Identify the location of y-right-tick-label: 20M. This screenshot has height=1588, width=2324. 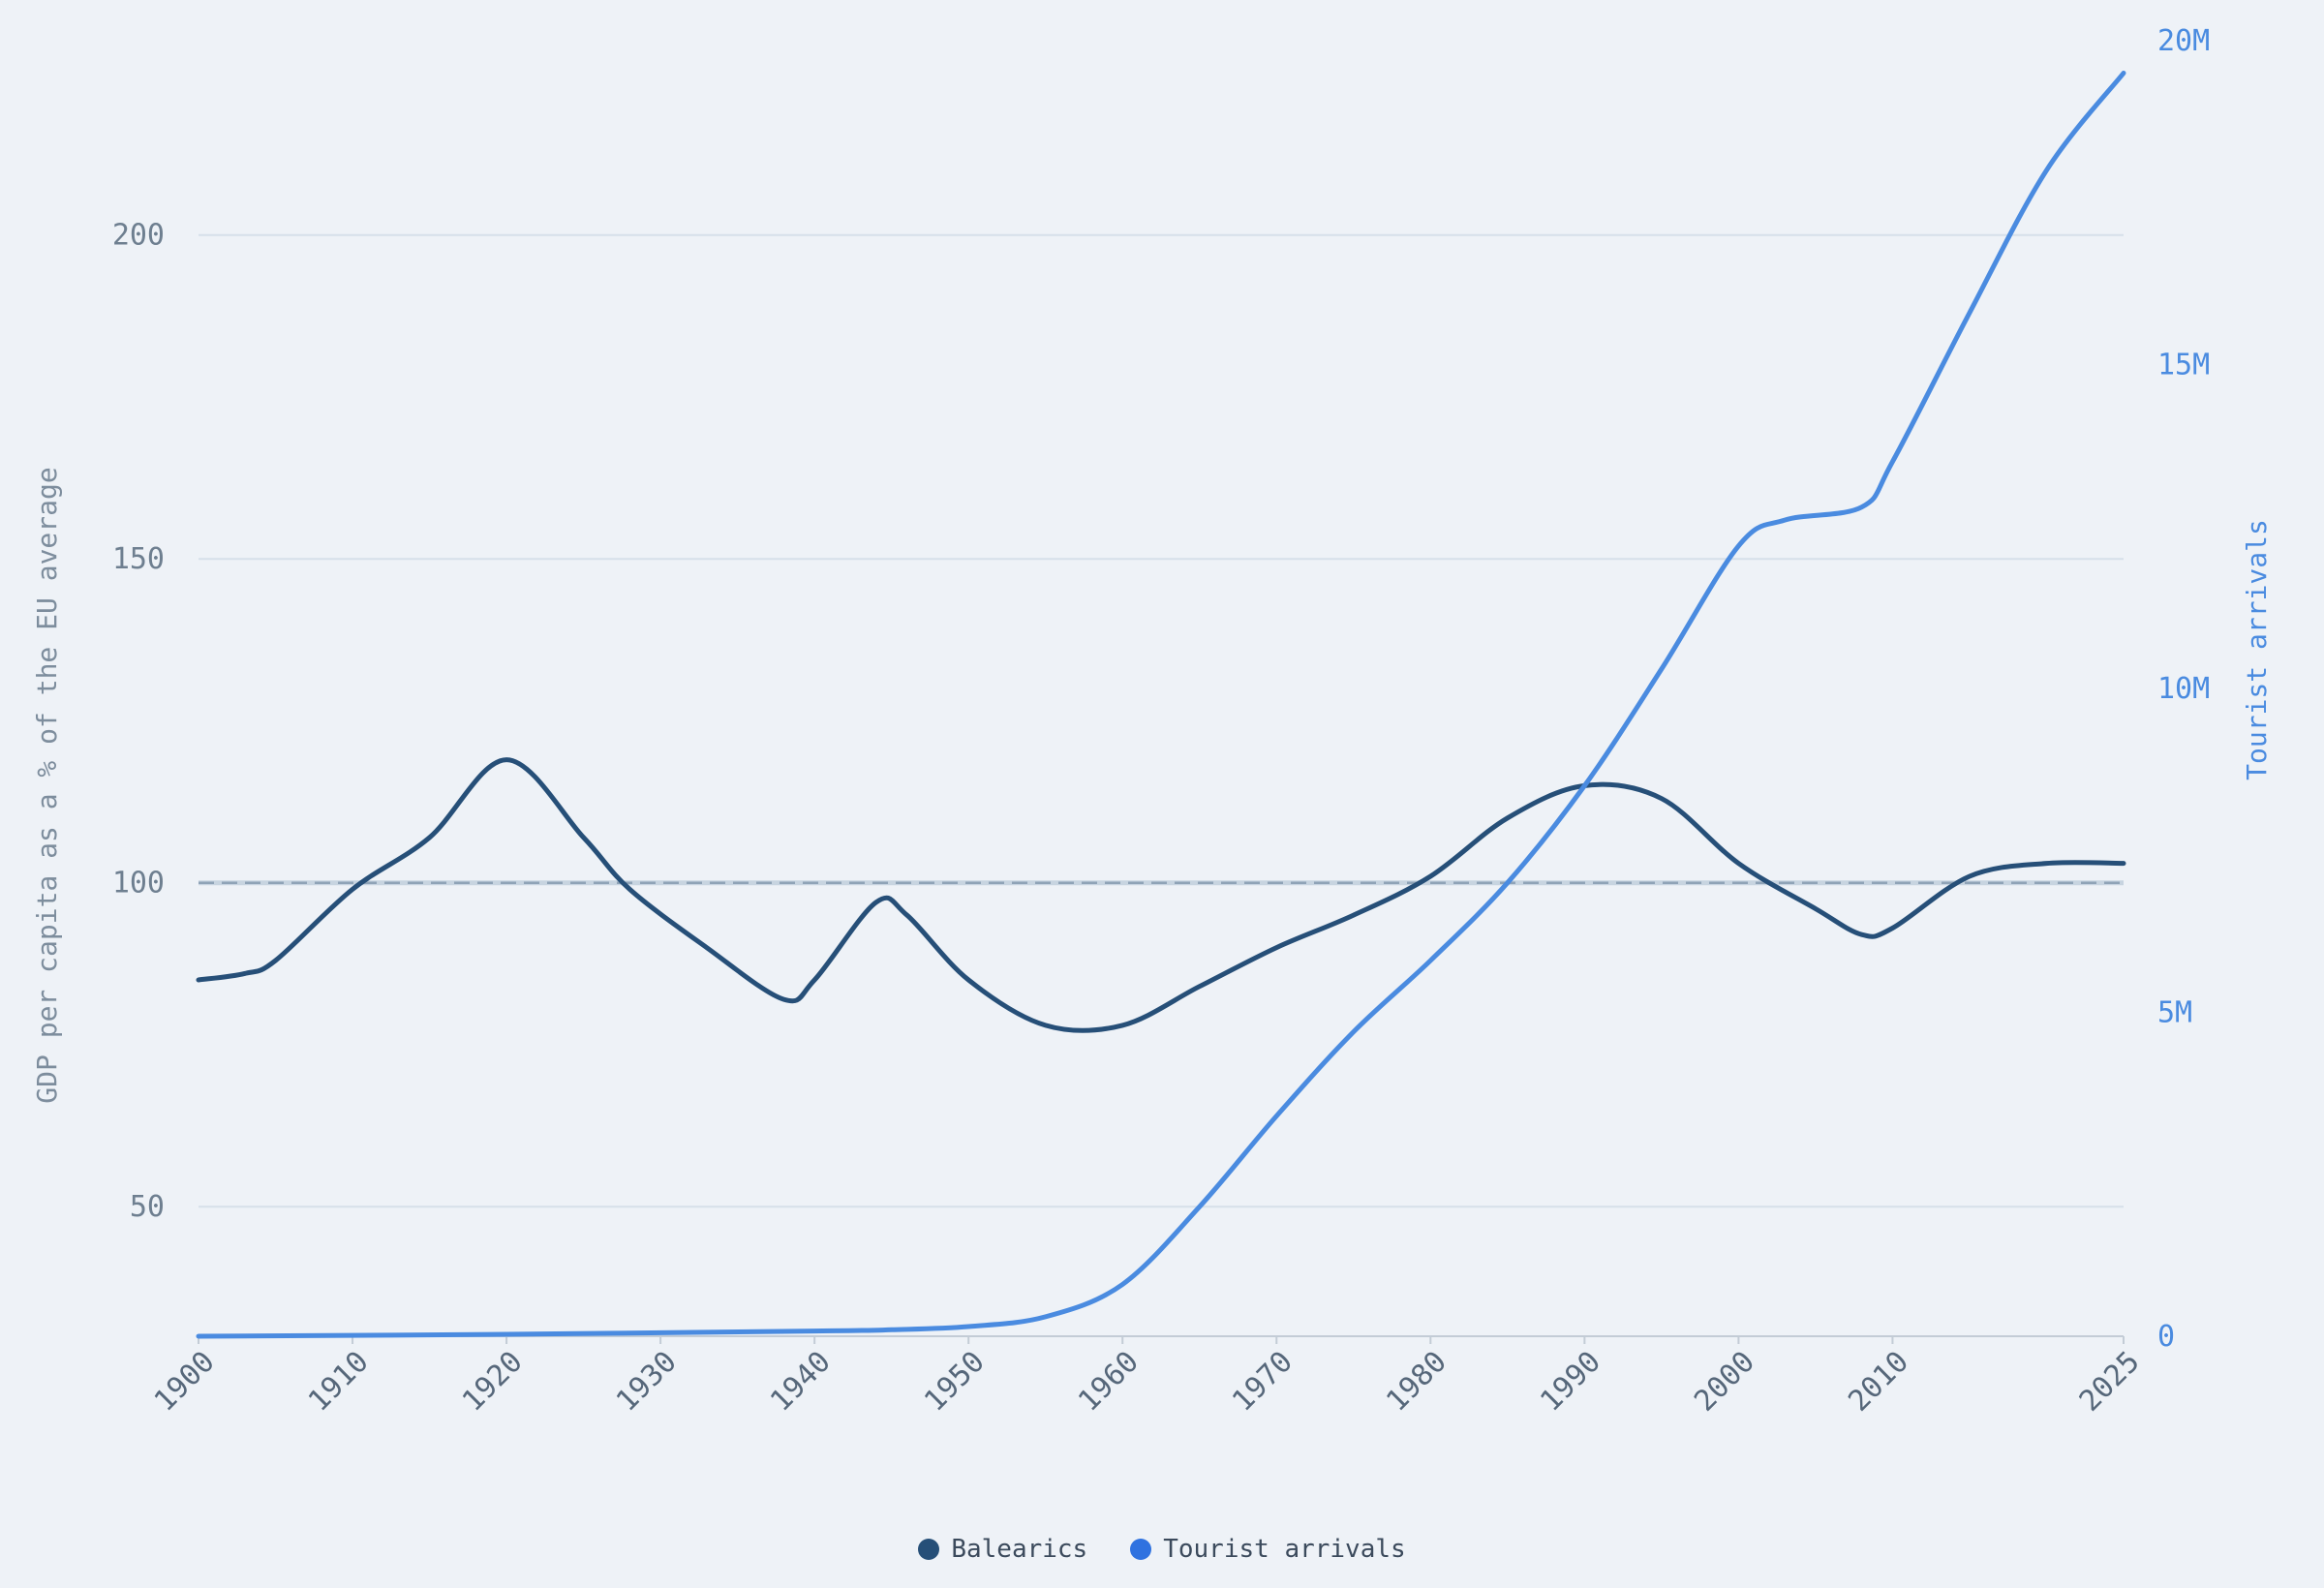
(2184, 41).